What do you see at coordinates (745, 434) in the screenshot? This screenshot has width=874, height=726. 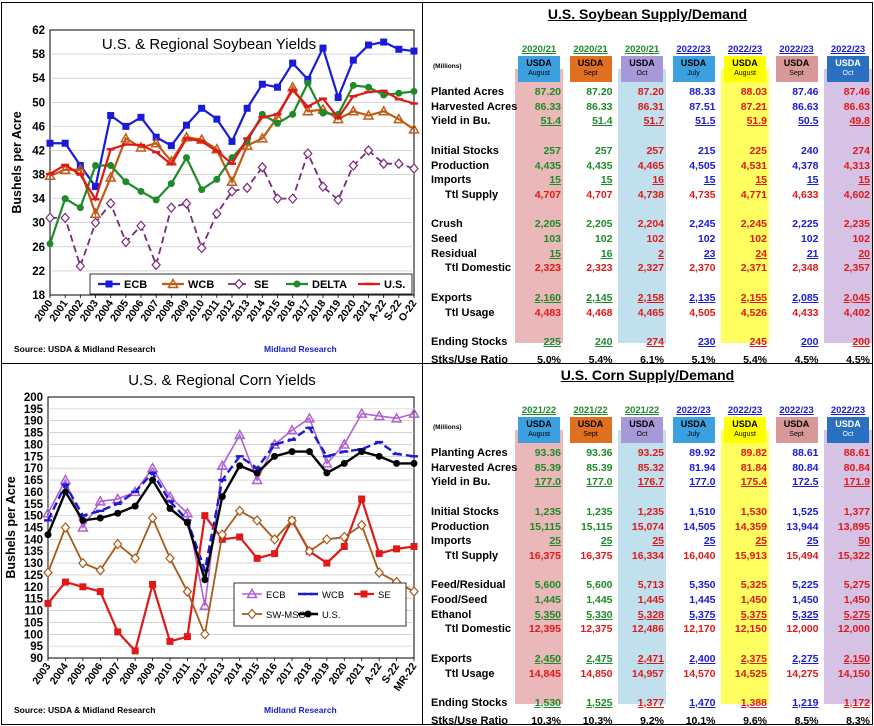 I see `header-month: August` at bounding box center [745, 434].